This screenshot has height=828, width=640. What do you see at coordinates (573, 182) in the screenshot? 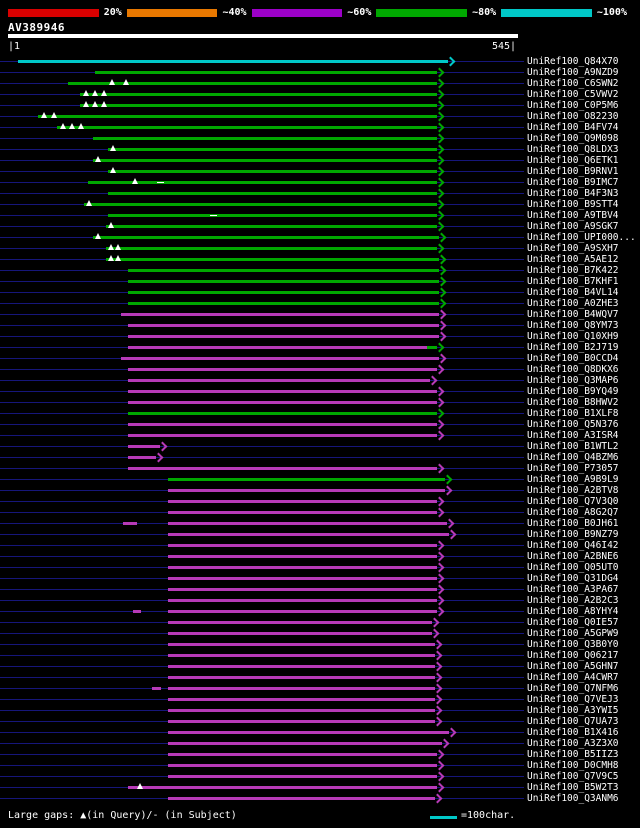
I see `hit-label: UniRef100_B9IMC7` at bounding box center [573, 182].